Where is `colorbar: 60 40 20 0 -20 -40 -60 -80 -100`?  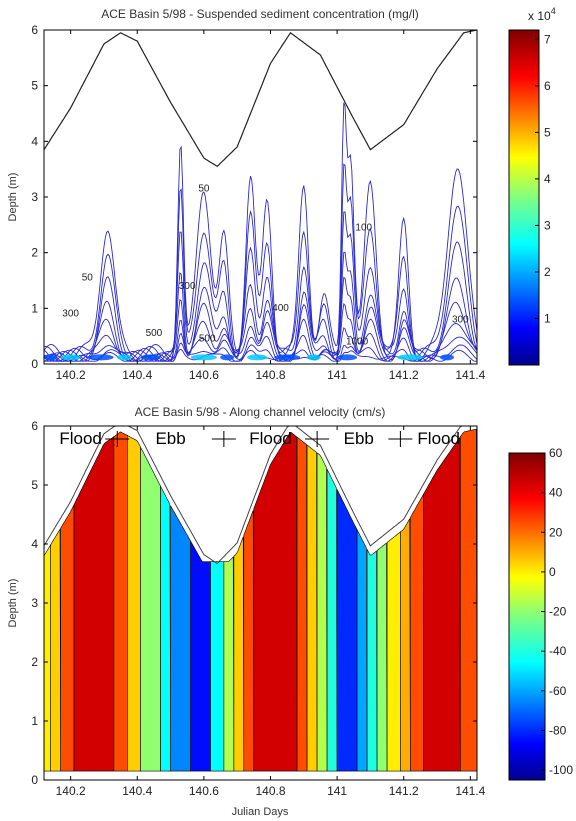 colorbar: 60 40 20 0 -20 -40 -60 -80 -100 is located at coordinates (540, 613).